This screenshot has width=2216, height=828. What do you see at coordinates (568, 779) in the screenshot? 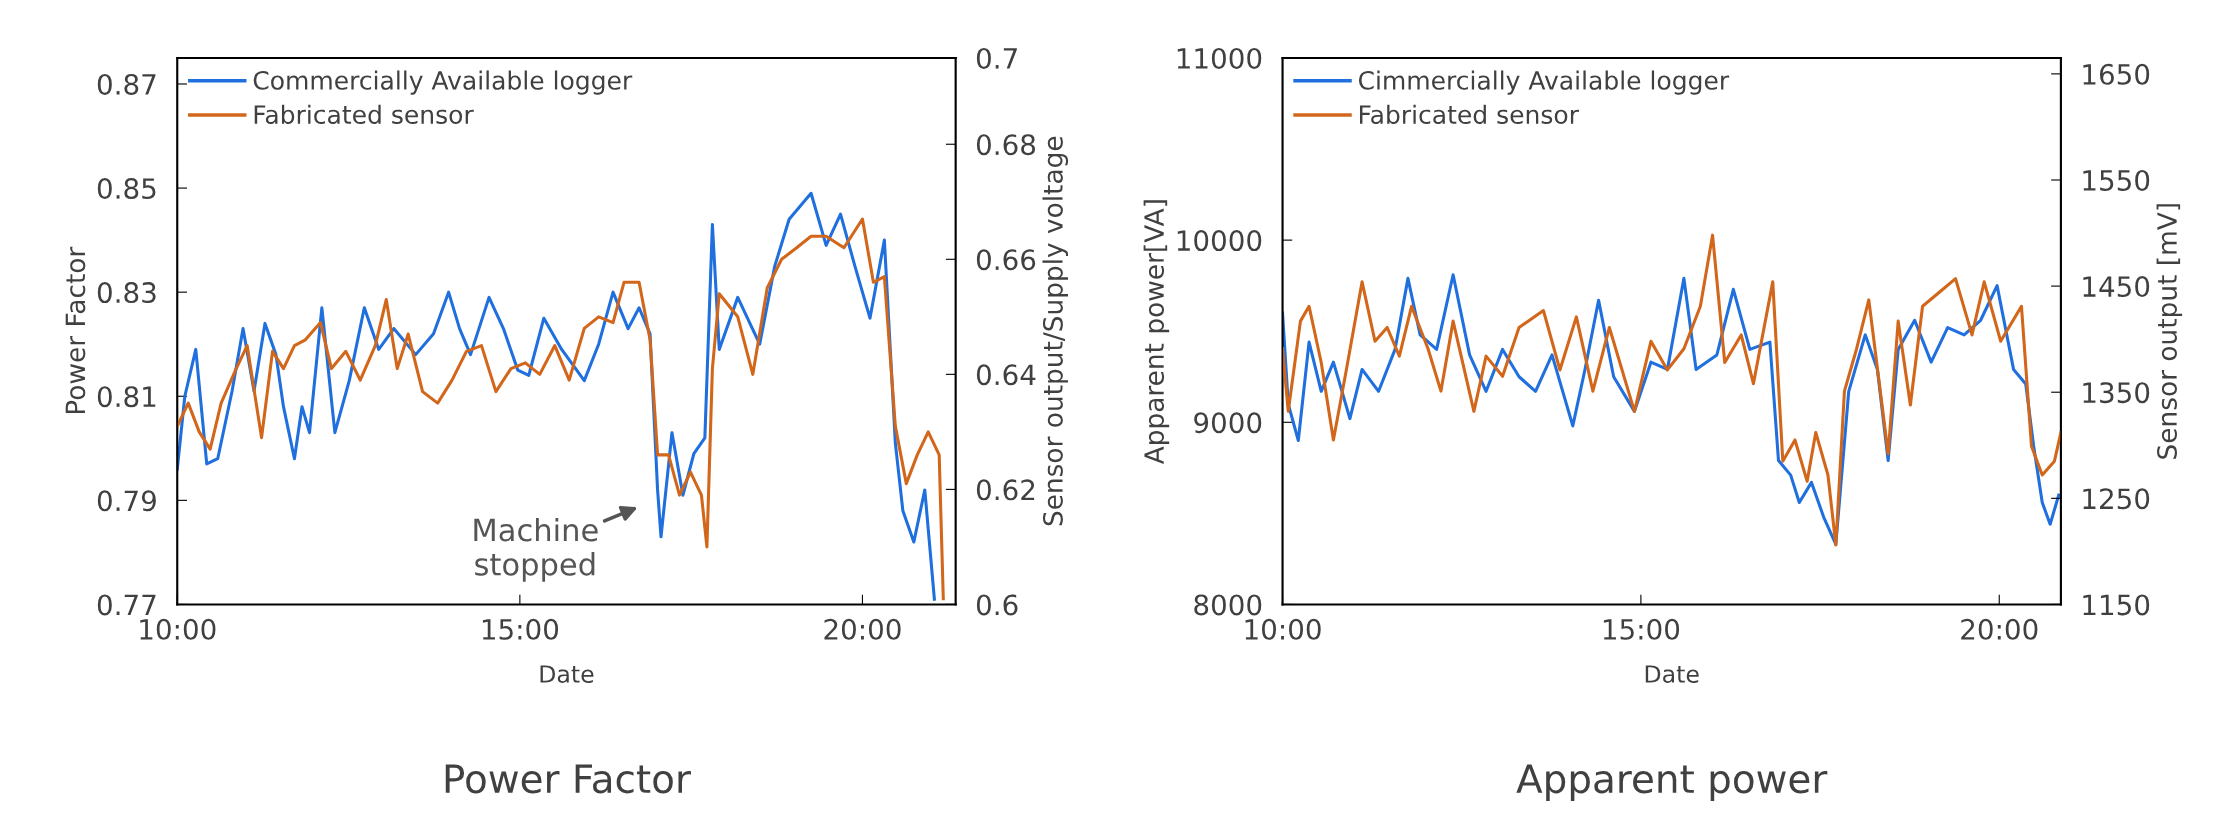
I see `text: Power Factor` at bounding box center [568, 779].